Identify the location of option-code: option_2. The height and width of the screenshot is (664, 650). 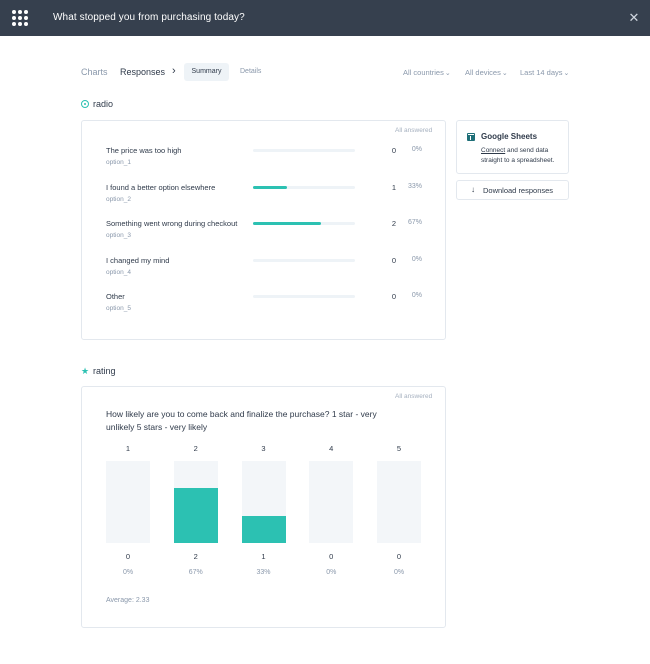
(118, 199).